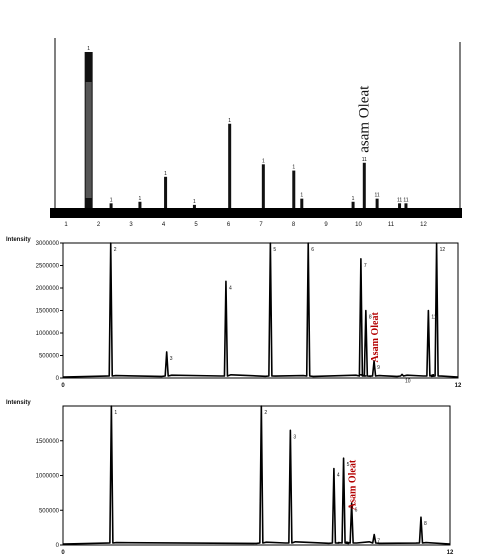  What do you see at coordinates (18, 403) in the screenshot?
I see `panel-3-y-label: Intensity` at bounding box center [18, 403].